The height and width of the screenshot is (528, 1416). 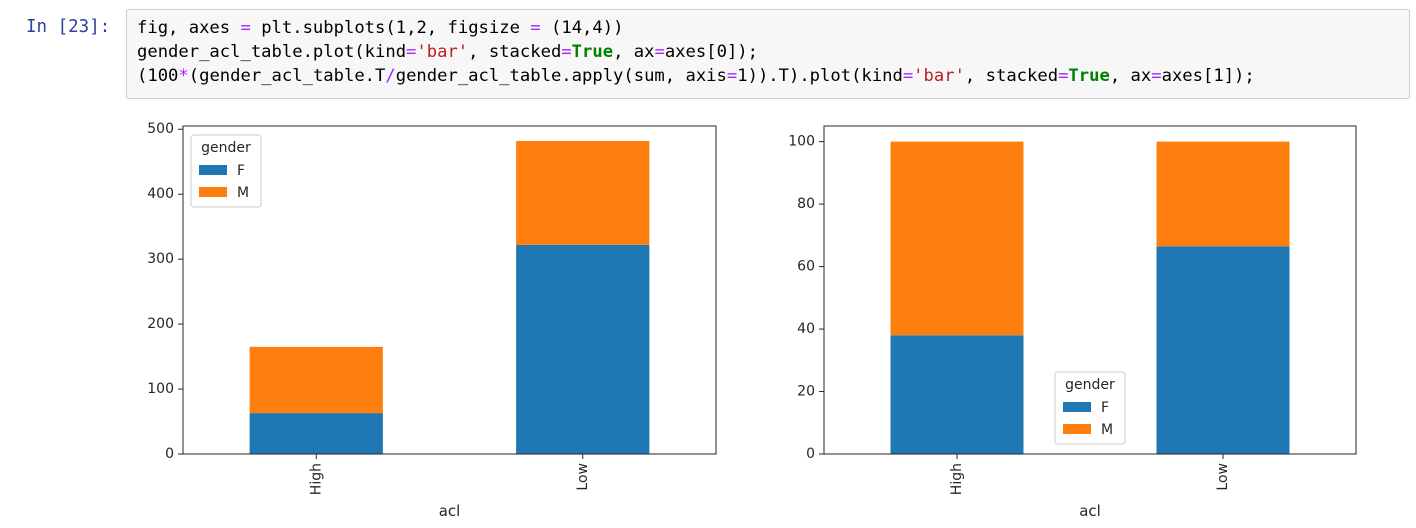 I want to click on code-token: )).T).plot(kind, so click(x=825, y=76).